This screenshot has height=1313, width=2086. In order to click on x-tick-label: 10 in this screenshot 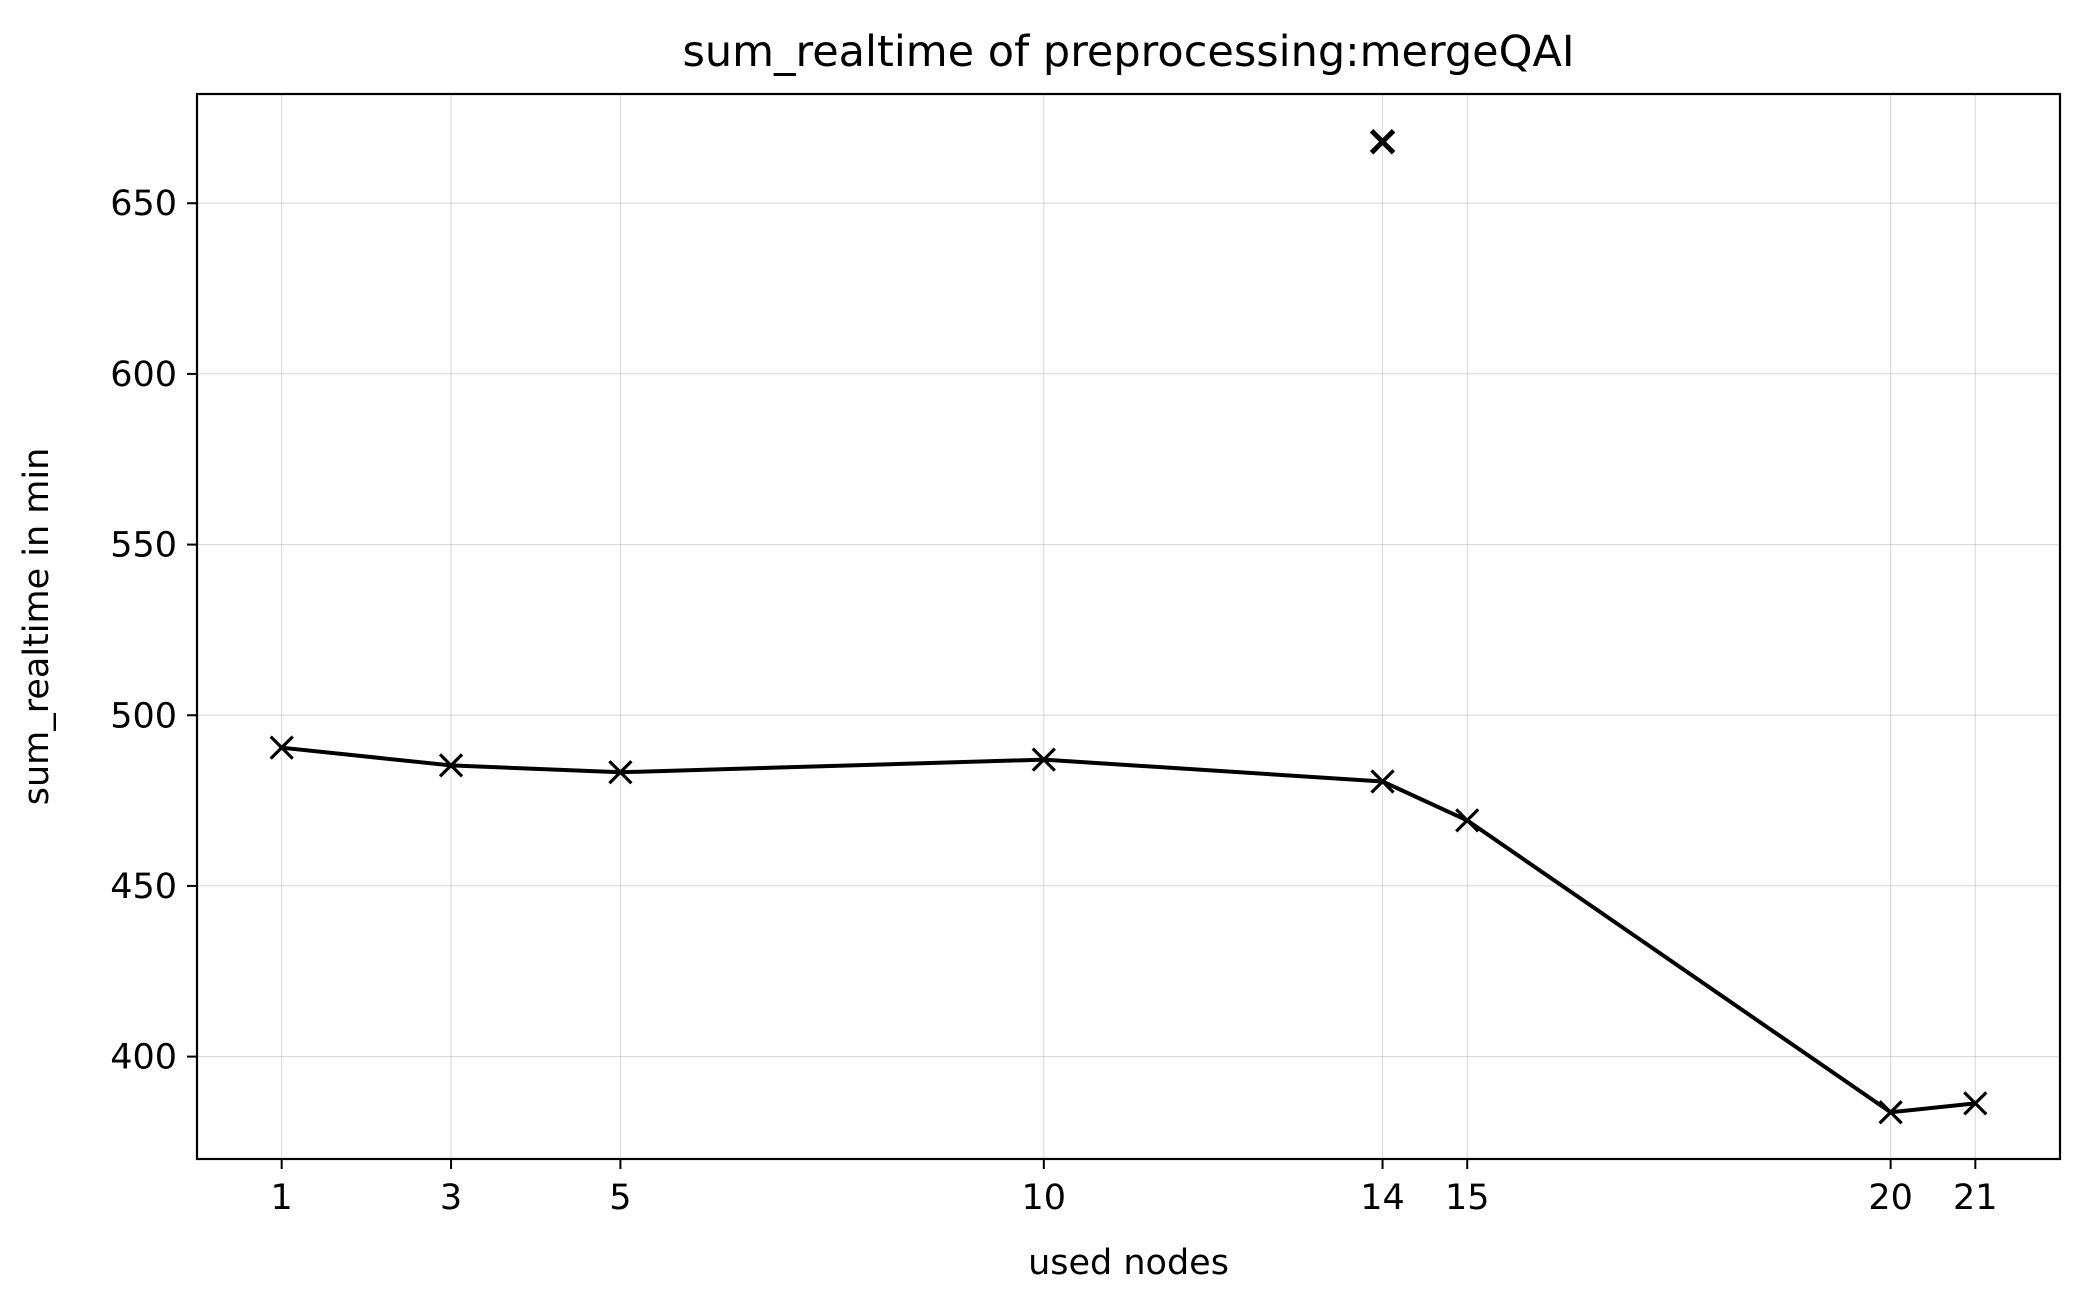, I will do `click(1044, 1198)`.